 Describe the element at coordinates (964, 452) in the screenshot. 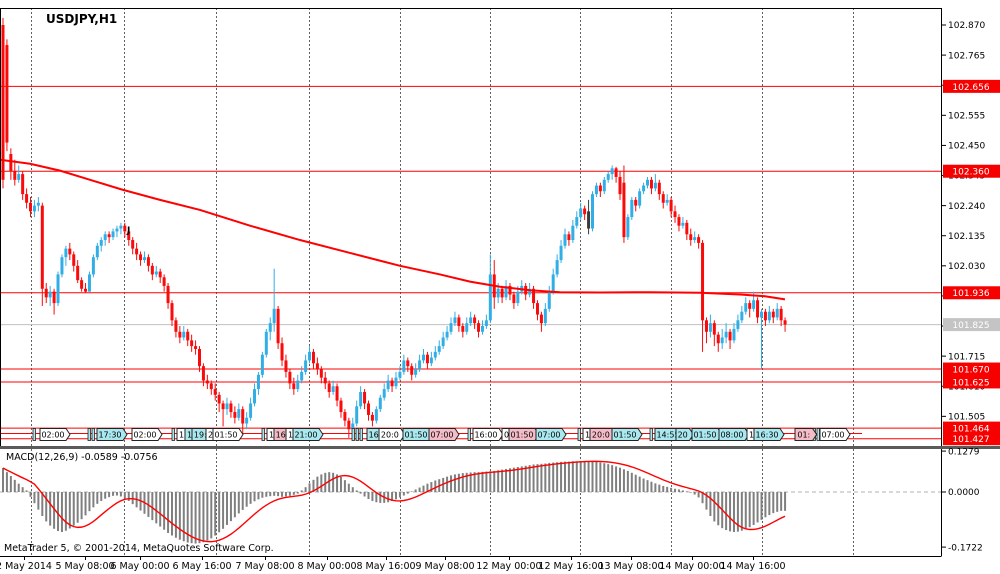

I see `macd-tick-label: 0.1279` at that location.